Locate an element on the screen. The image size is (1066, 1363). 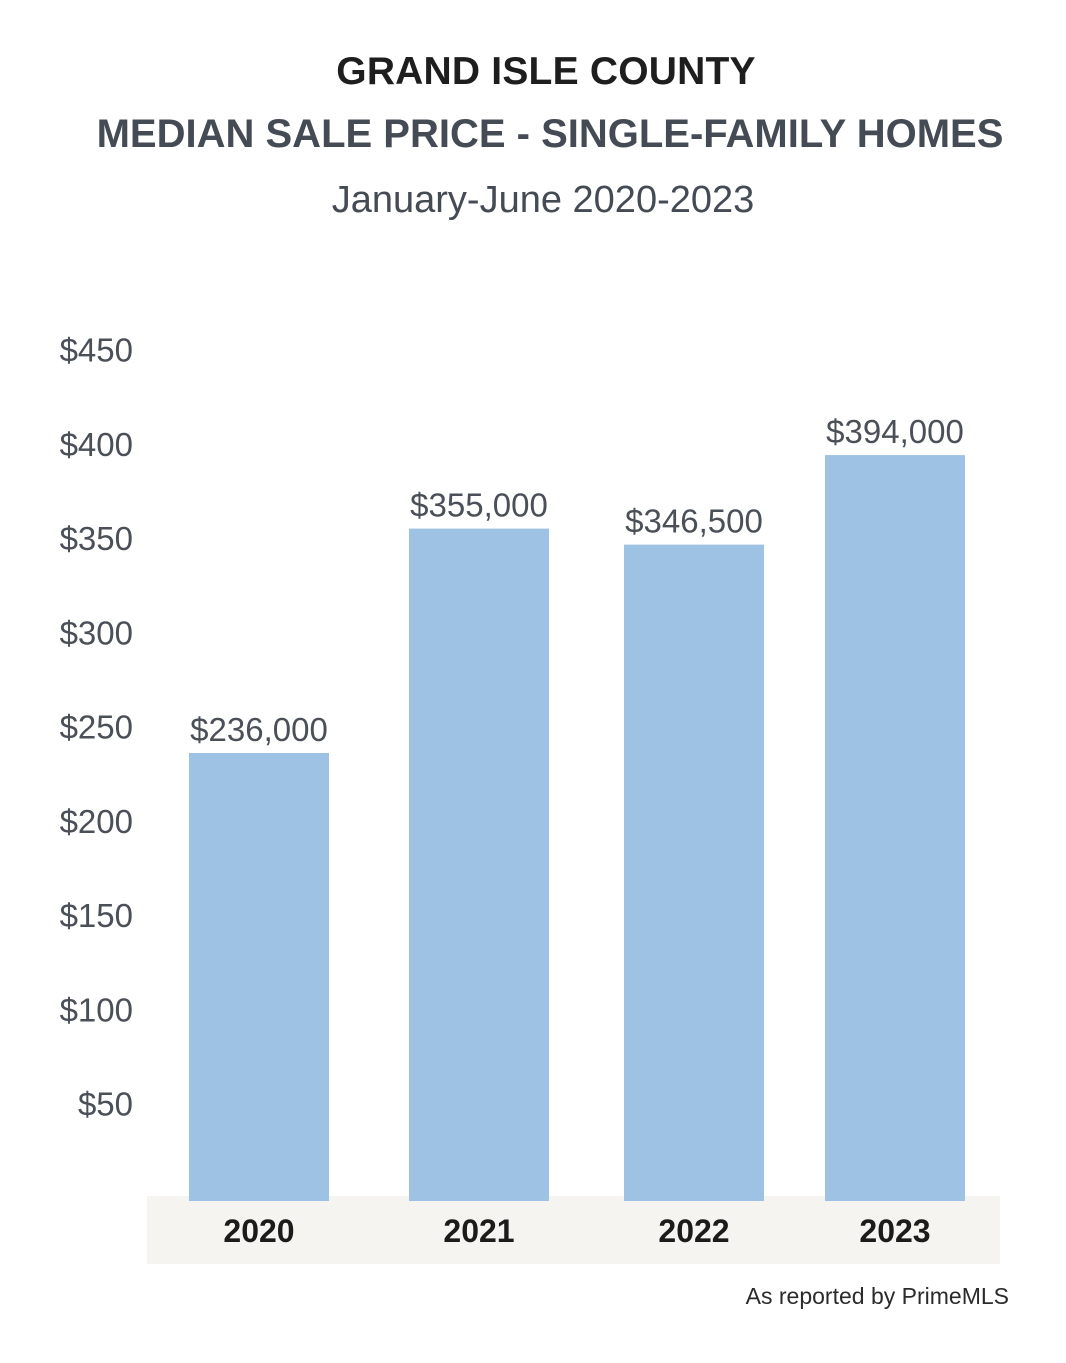
y-tick-label: $100 is located at coordinates (96, 1009).